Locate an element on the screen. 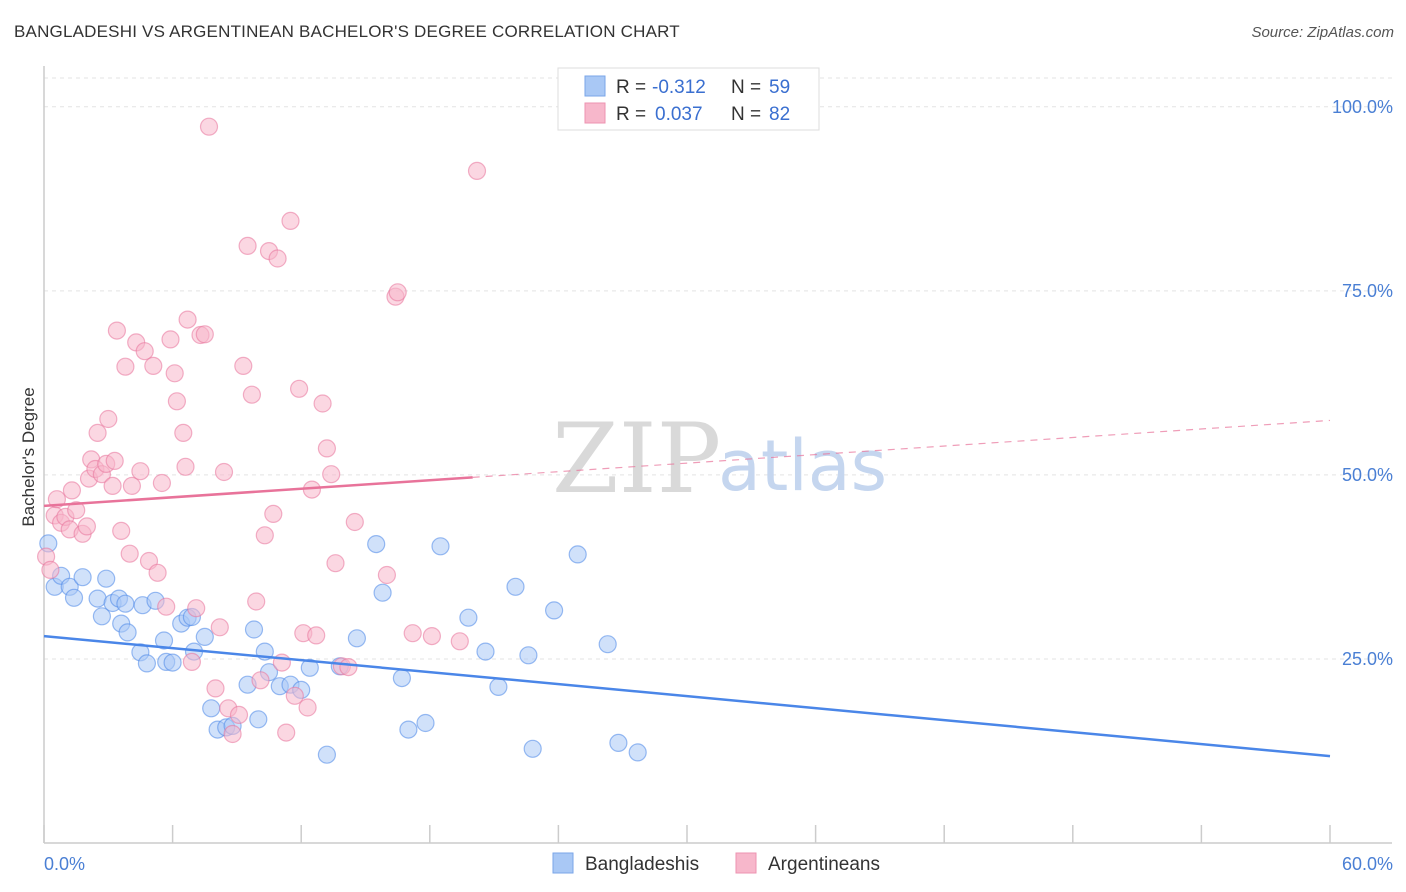  y-tick-label: 50.0% is located at coordinates (1367, 475).